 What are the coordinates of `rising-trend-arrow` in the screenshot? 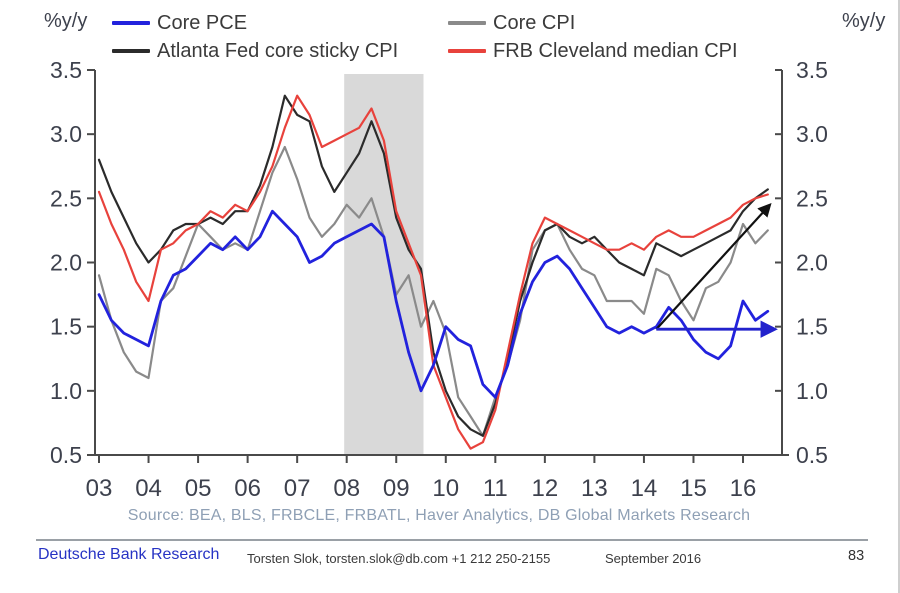 It's located at (713, 266).